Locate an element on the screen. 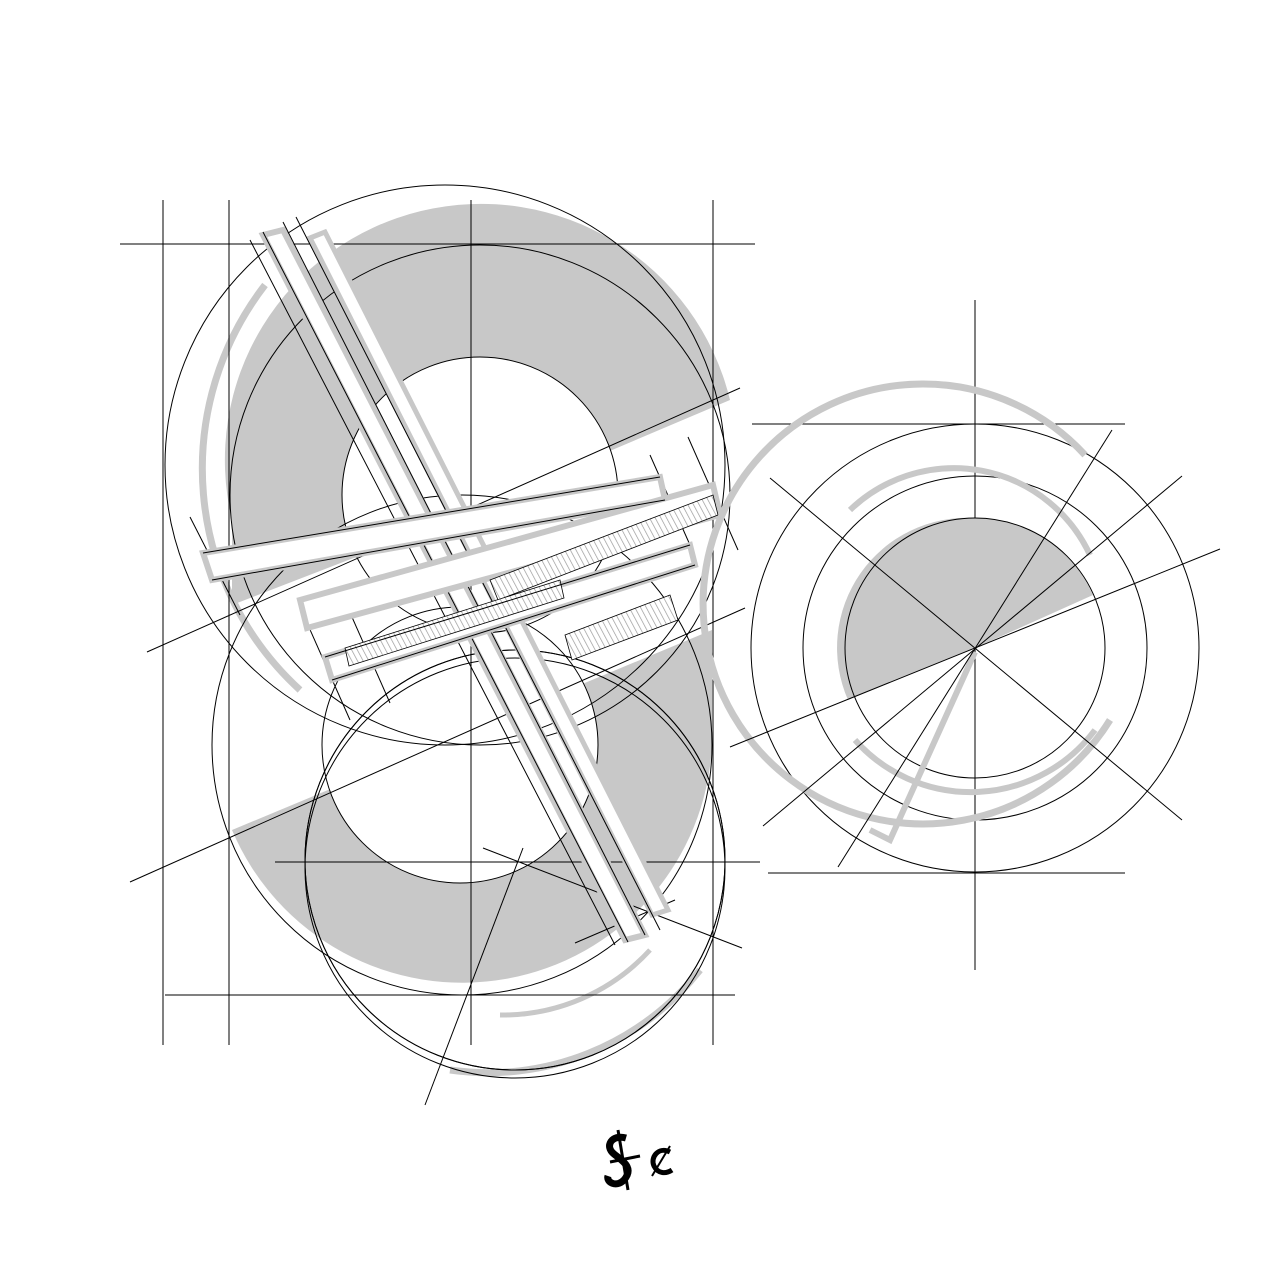  cent-c-shape is located at coordinates (906, 604).